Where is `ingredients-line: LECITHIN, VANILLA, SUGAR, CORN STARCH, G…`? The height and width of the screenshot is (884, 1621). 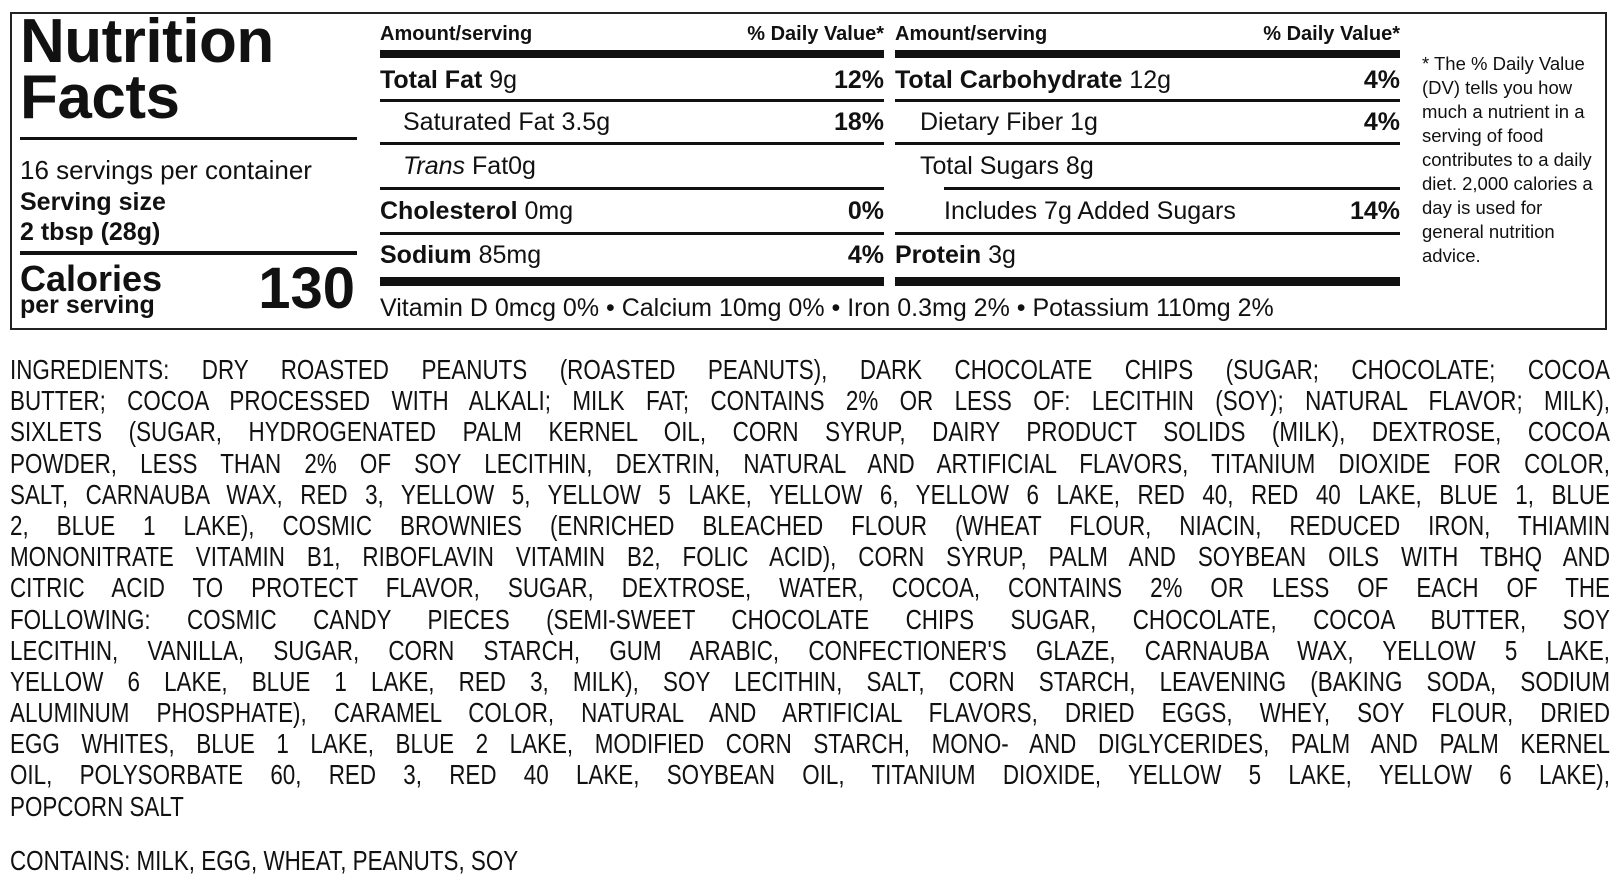 ingredients-line: LECITHIN, VANILLA, SUGAR, CORN STARCH, G… is located at coordinates (810, 650).